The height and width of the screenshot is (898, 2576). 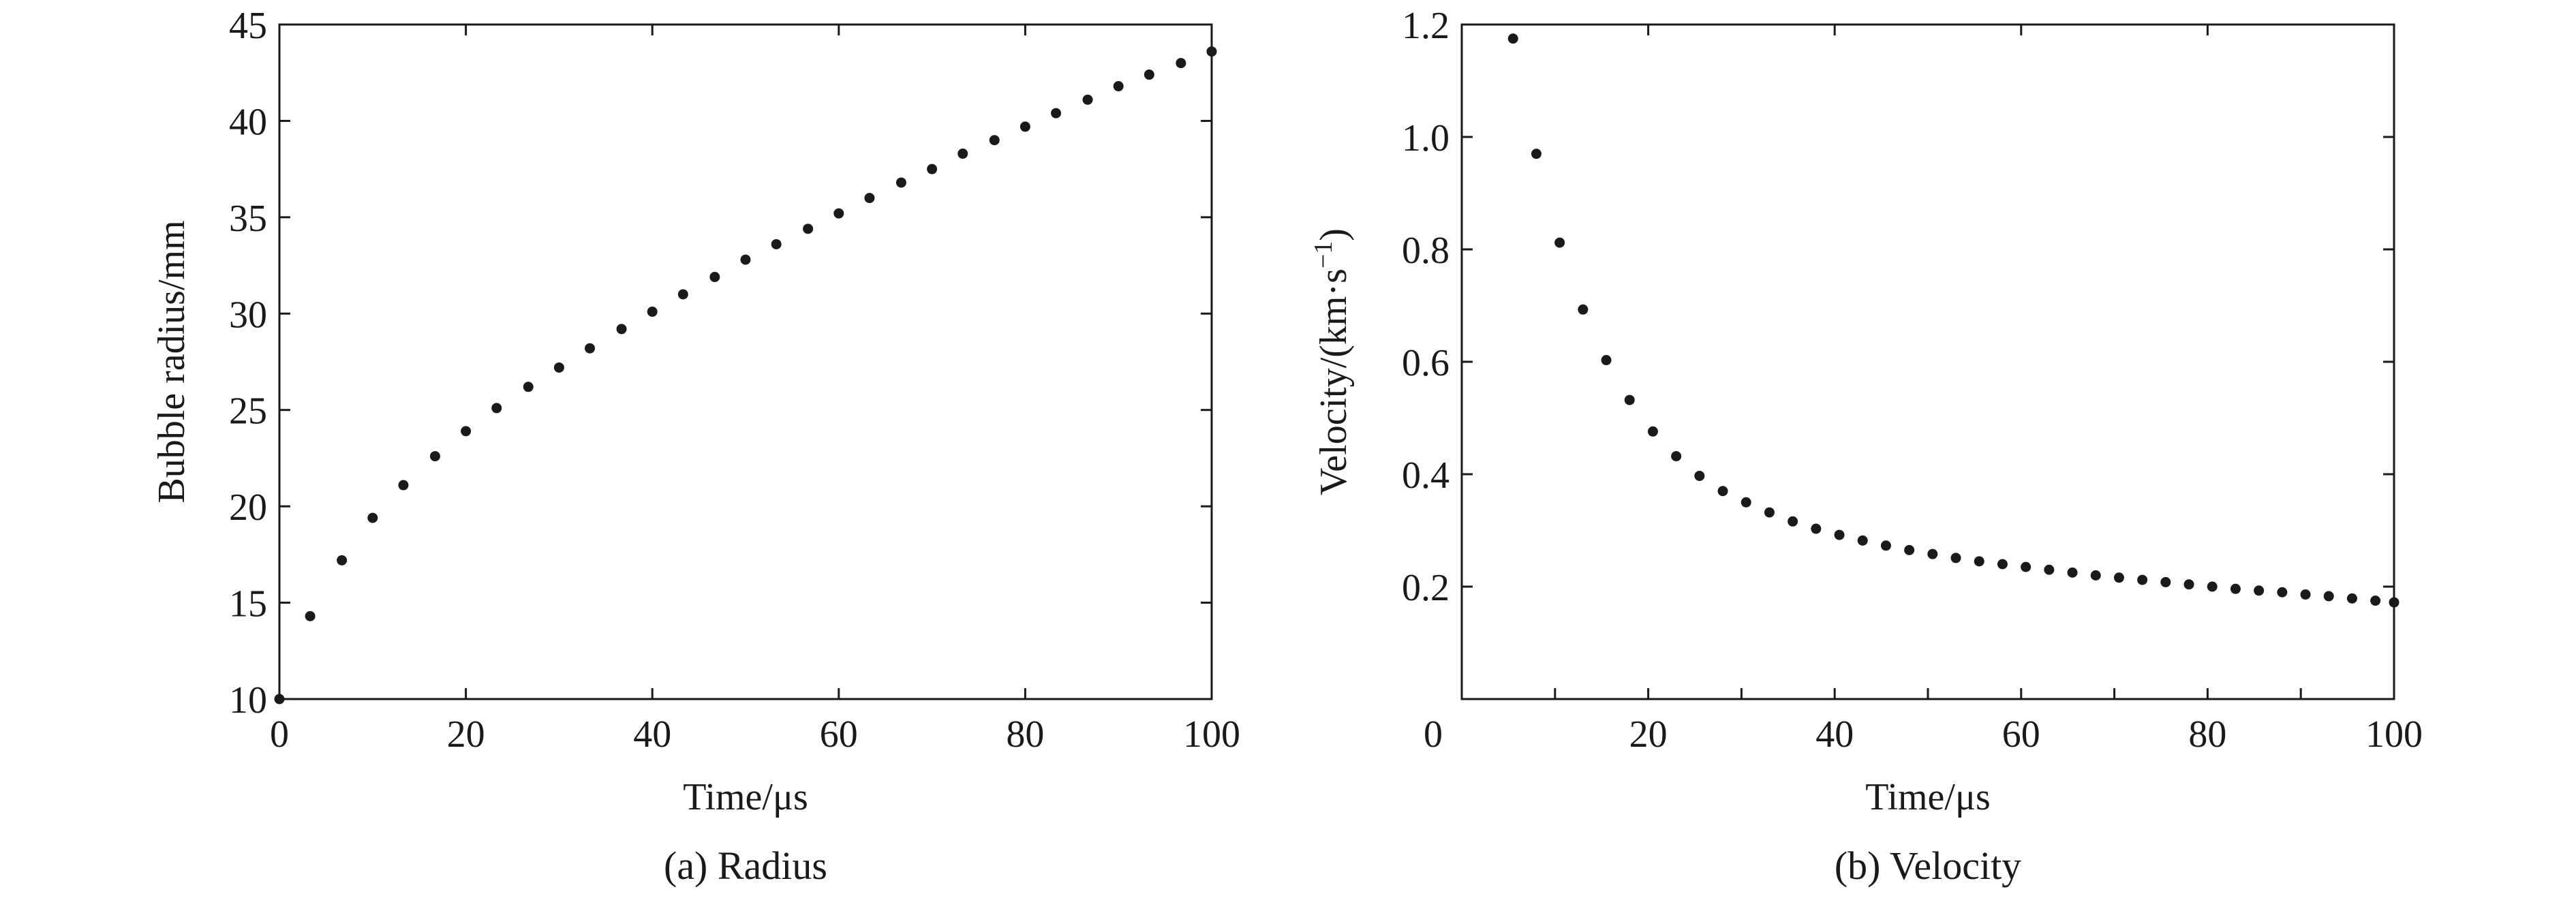 What do you see at coordinates (1426, 475) in the screenshot?
I see `y-tick-label-velocity: 0.4` at bounding box center [1426, 475].